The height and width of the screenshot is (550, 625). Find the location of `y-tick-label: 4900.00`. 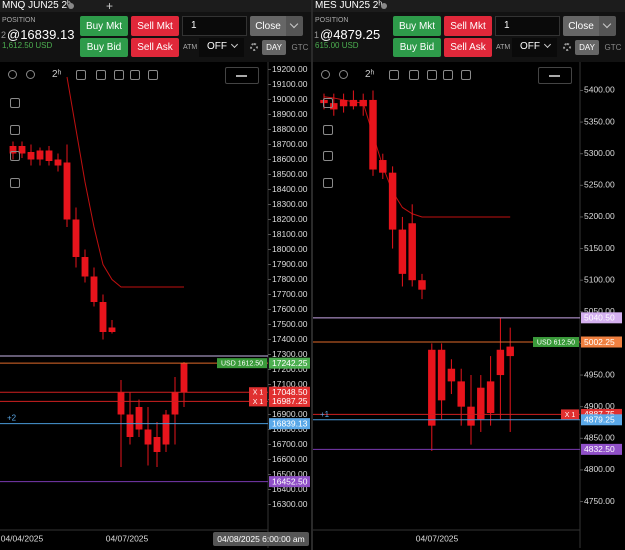

y-tick-label: 4900.00 is located at coordinates (599, 406).